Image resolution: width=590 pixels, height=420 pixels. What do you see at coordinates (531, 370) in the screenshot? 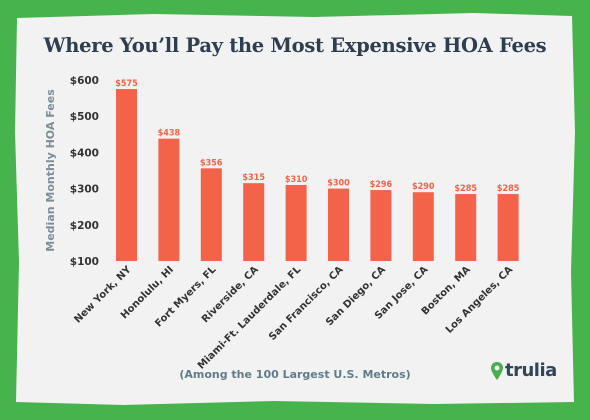
I see `brand-name: trulia` at bounding box center [531, 370].